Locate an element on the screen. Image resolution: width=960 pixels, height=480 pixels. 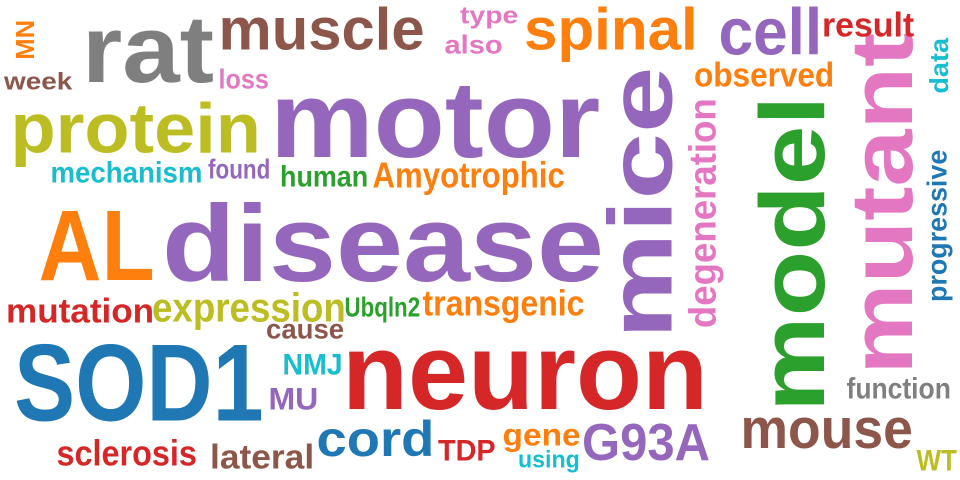
word-ubqln2: Ubqln2 is located at coordinates (381, 307).